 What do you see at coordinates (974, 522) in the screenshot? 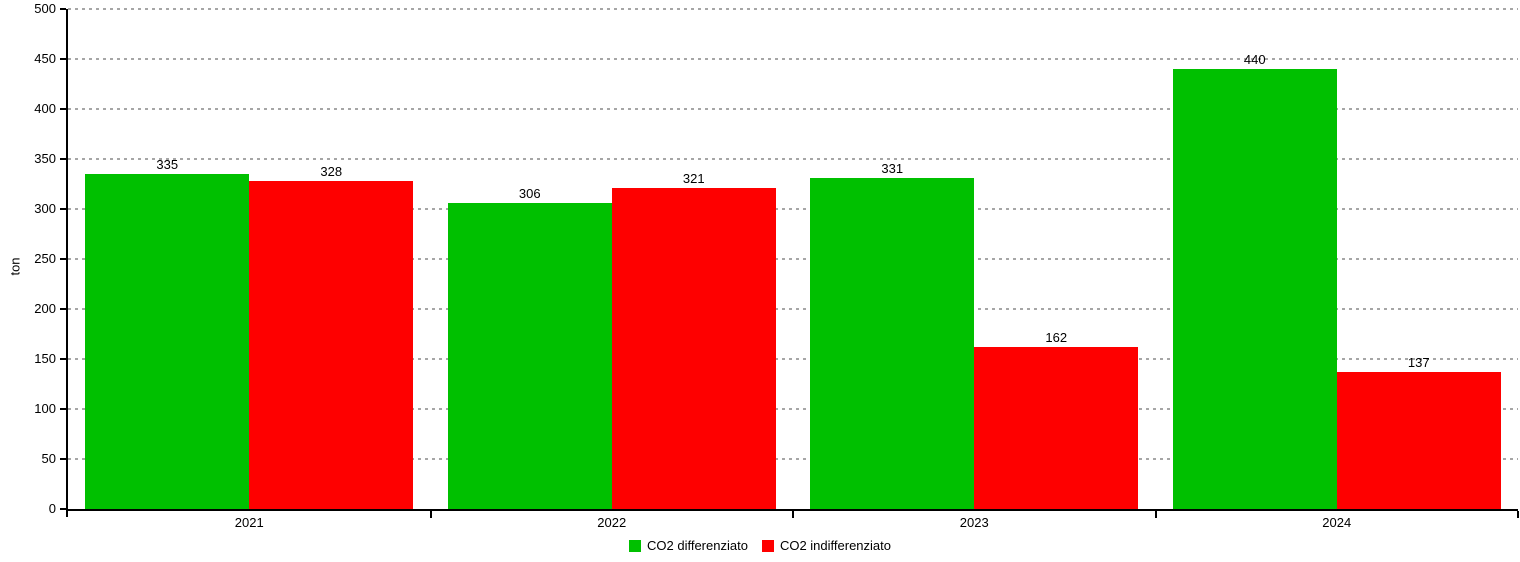
I see `x-category-label-2023: 2023` at bounding box center [974, 522].